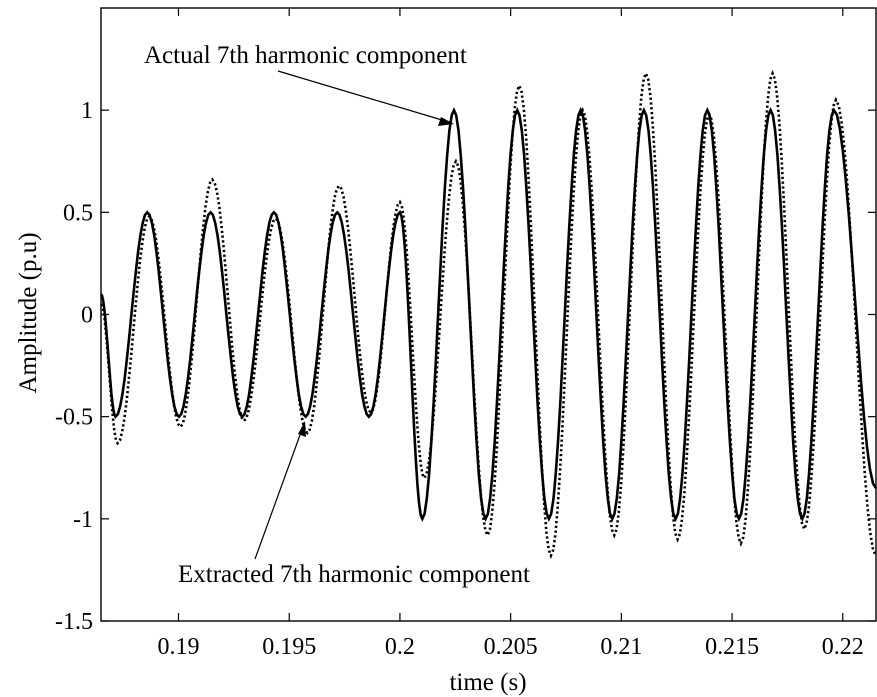 Image resolution: width=877 pixels, height=697 pixels. I want to click on x-tick-label: 0.215, so click(732, 647).